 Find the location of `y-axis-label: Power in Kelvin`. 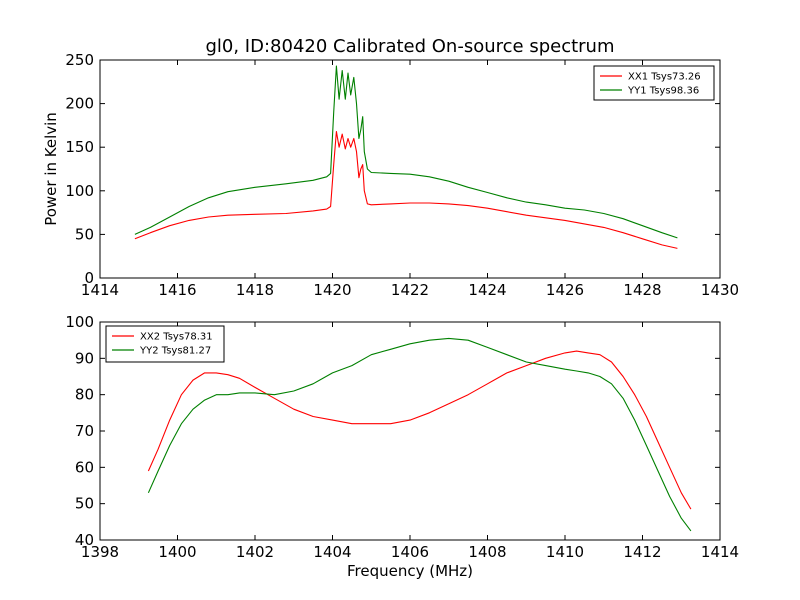

y-axis-label: Power in Kelvin is located at coordinates (51, 169).